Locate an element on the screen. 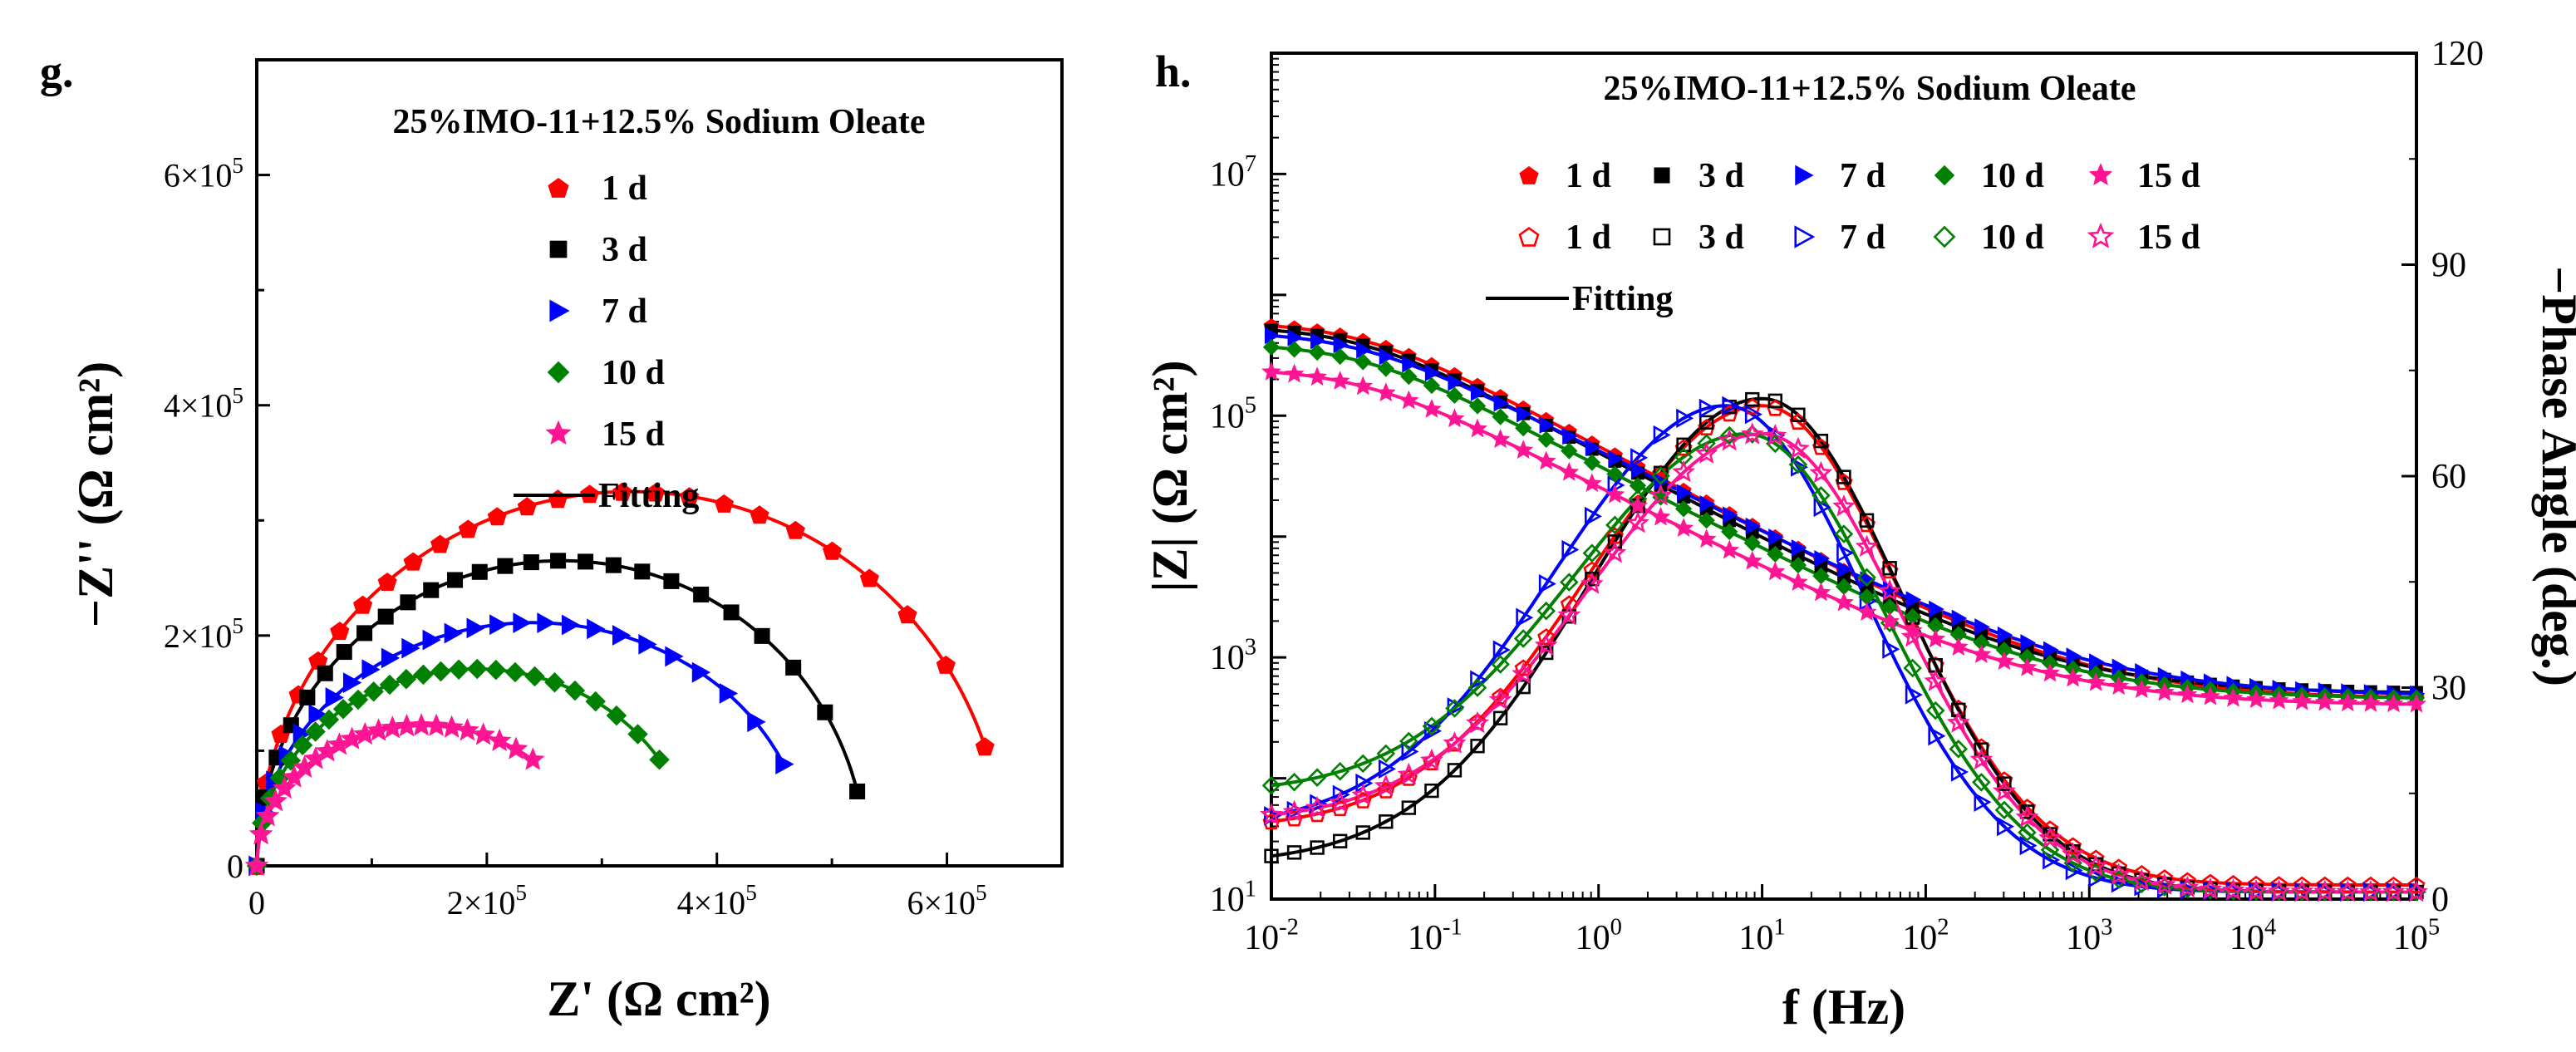 This screenshot has width=2576, height=1052. bode-x-tick-label: 10⁵ is located at coordinates (2417, 935).